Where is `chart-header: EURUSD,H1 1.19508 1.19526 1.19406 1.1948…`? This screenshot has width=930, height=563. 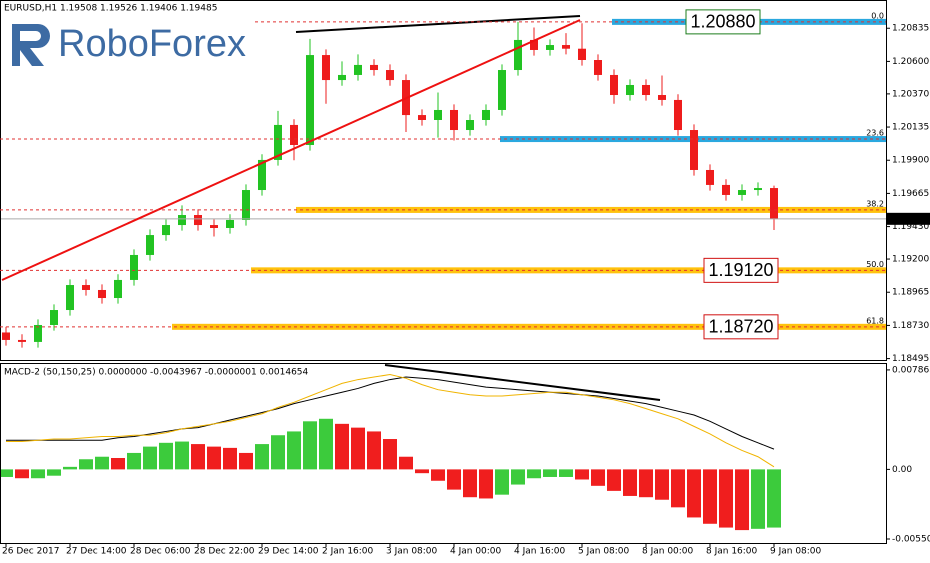
chart-header: EURUSD,H1 1.19508 1.19526 1.19406 1.1948… is located at coordinates (110, 9).